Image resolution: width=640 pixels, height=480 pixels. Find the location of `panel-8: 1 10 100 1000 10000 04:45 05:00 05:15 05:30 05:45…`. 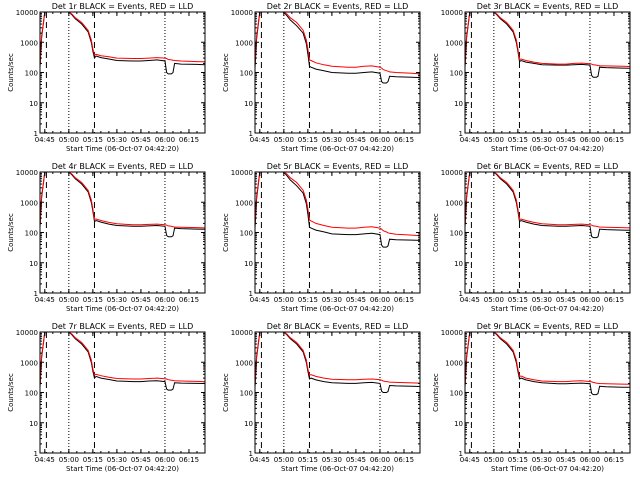

panel-8: 1 10 100 1000 10000 04:45 05:00 05:15 05:30 05:45… is located at coordinates (321, 397).